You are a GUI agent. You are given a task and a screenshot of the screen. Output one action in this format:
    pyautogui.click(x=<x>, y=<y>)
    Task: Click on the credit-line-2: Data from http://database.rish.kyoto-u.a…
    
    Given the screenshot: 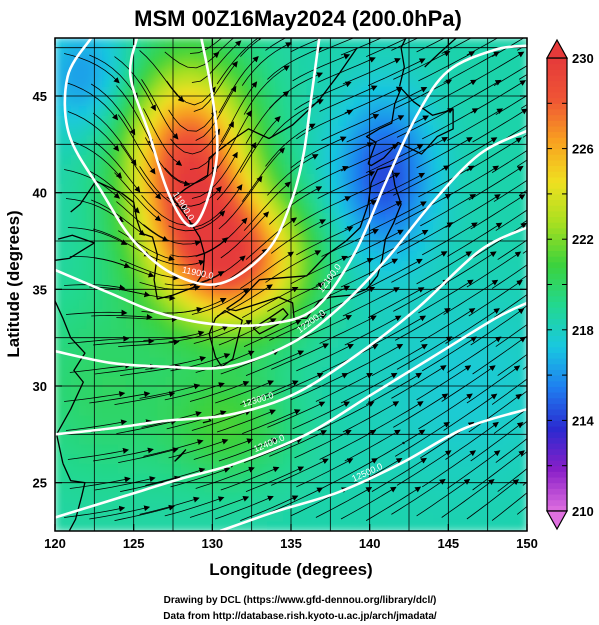 What is the action you would take?
    pyautogui.click(x=300, y=616)
    